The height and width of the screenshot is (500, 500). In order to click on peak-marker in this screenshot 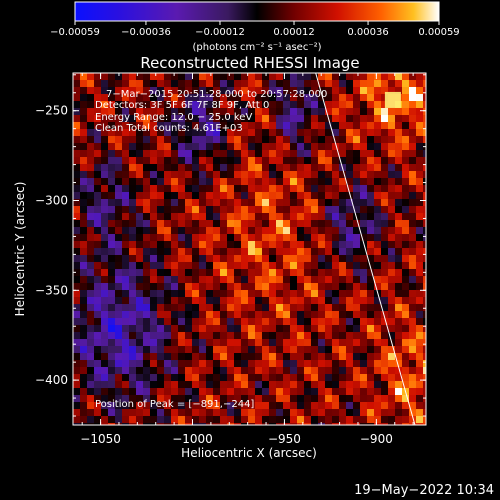, I will do `click(392, 99)`.